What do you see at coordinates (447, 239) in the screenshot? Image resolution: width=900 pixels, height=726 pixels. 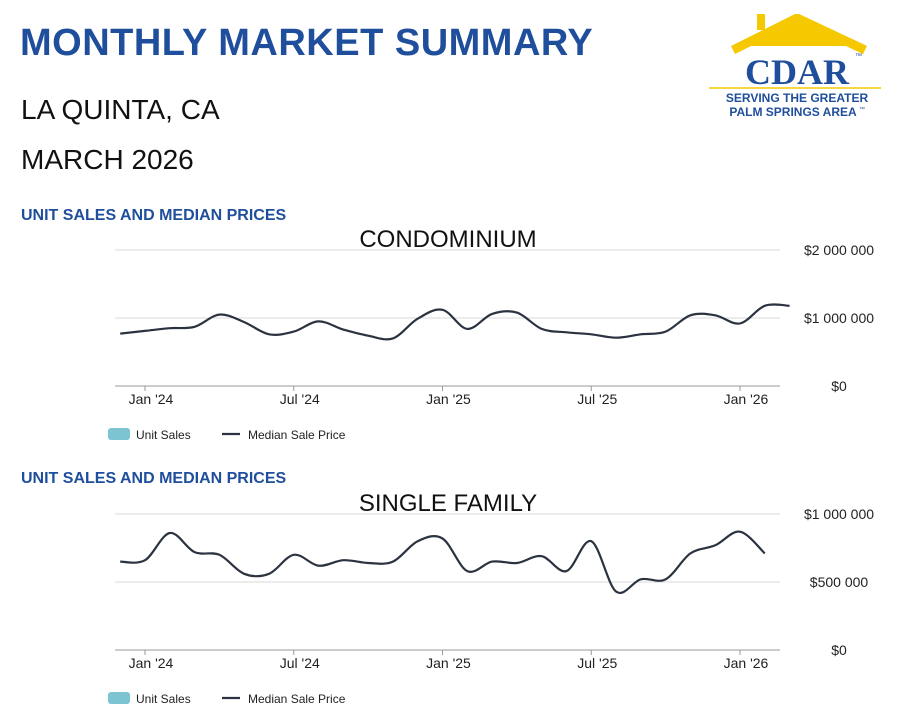 I see `chart-title: CONDOMINIUM` at bounding box center [447, 239].